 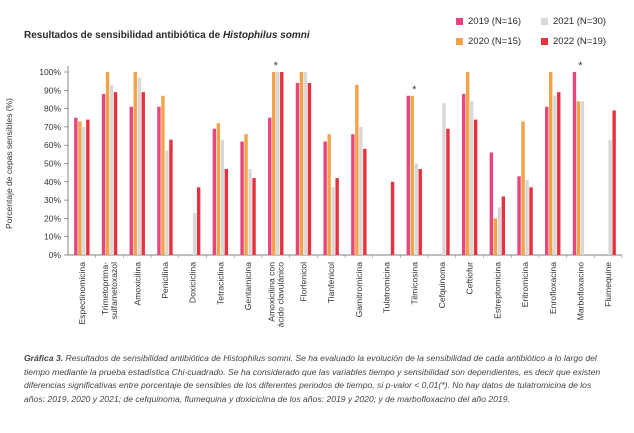 I want to click on x-tick-label: Amoxicilina, so click(x=137, y=284).